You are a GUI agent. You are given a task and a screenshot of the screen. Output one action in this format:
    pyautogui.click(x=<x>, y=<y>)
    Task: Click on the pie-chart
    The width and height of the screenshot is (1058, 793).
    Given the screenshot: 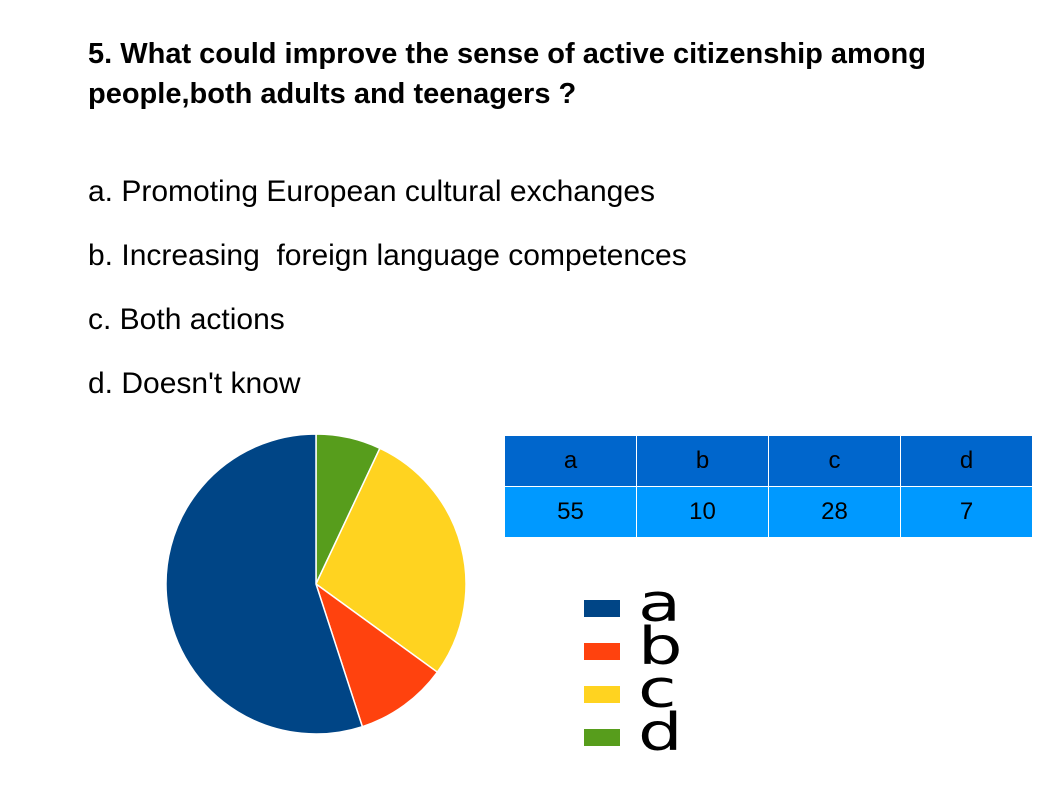 What is the action you would take?
    pyautogui.click(x=316, y=584)
    